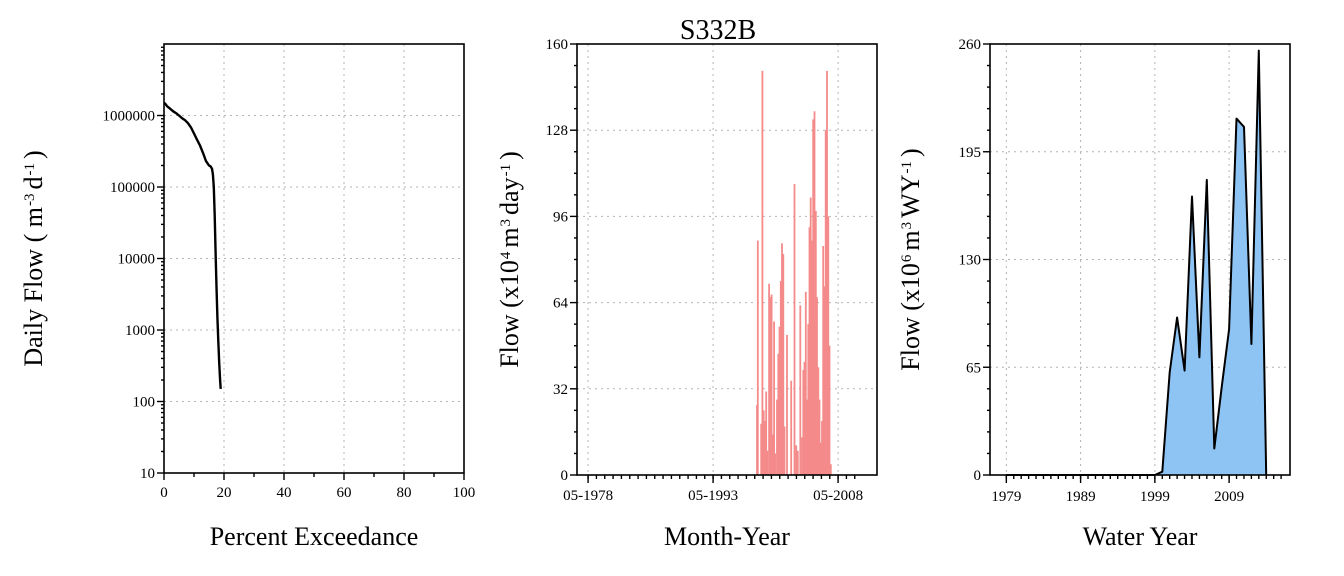 The height and width of the screenshot is (576, 1344). What do you see at coordinates (147, 474) in the screenshot?
I see `y-tick-label: 10` at bounding box center [147, 474].